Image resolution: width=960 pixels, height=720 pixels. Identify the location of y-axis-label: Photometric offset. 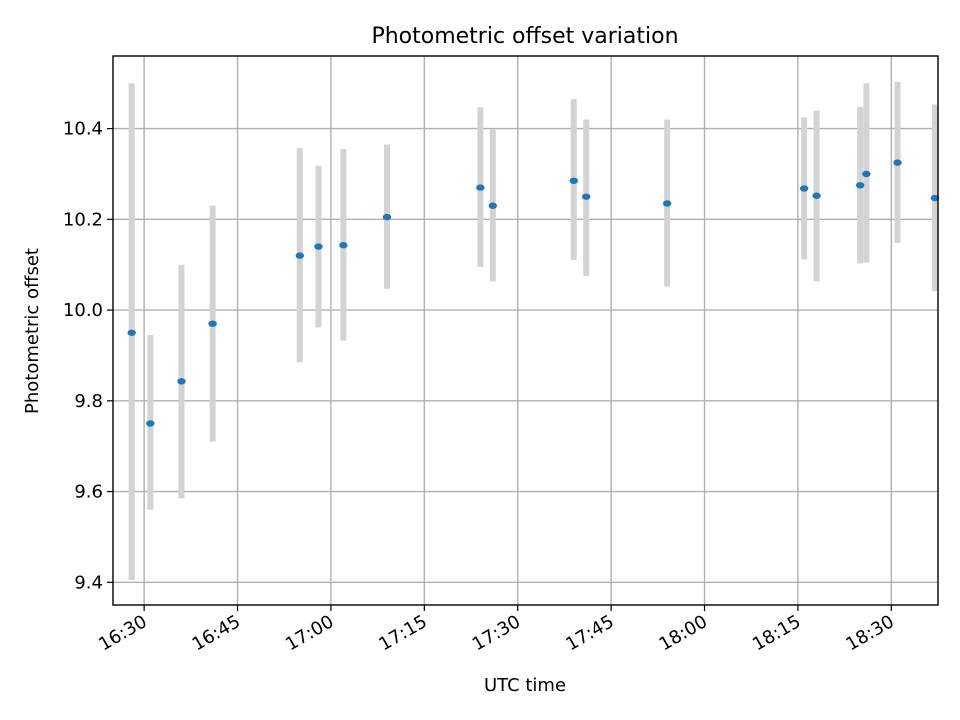
(32, 331).